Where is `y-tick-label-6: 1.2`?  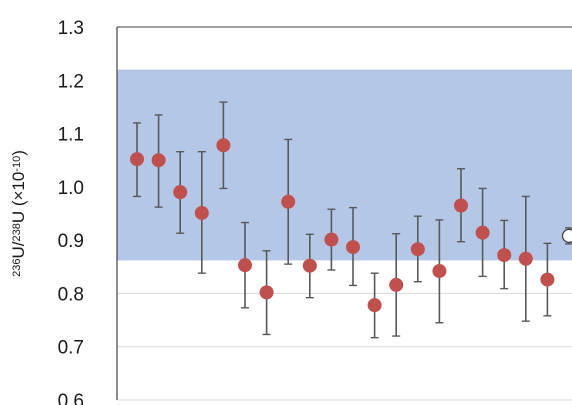 y-tick-label-6: 1.2 is located at coordinates (71, 81).